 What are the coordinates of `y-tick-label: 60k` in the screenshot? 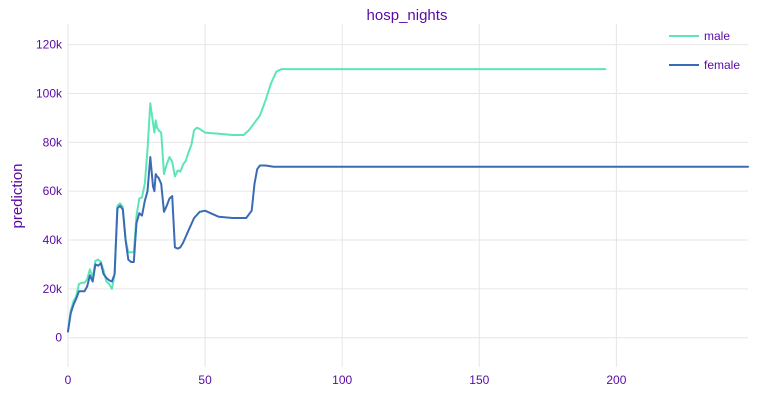 It's located at (53, 191).